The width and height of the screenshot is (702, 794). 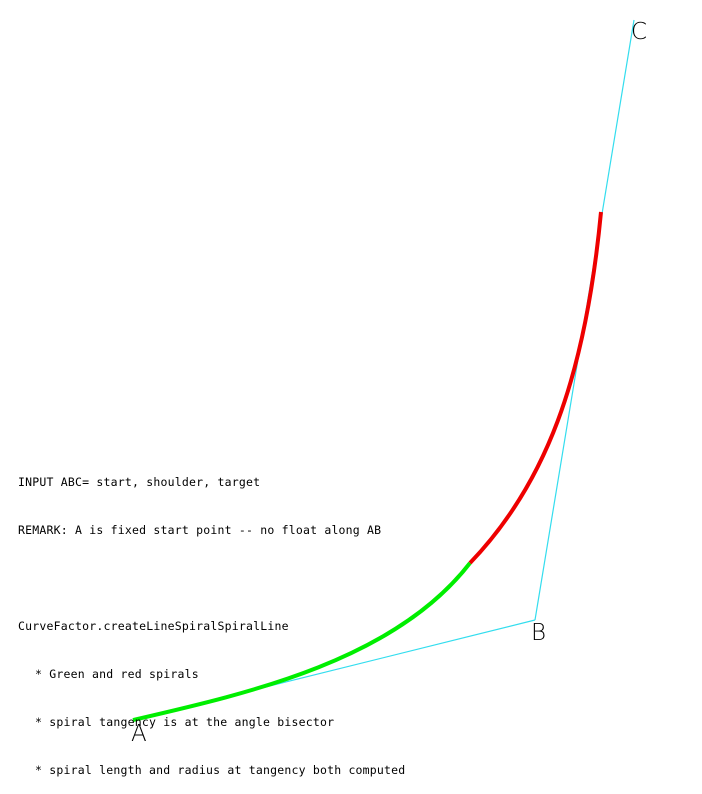 What do you see at coordinates (211, 578) in the screenshot?
I see `blank-line` at bounding box center [211, 578].